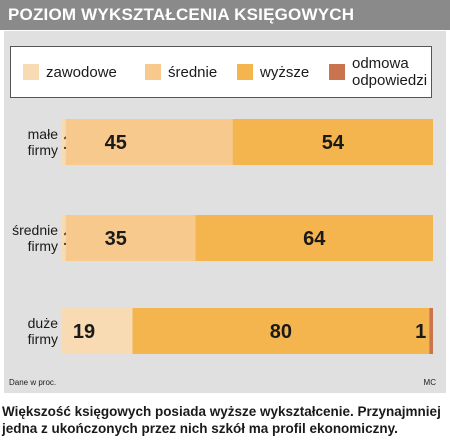  I want to click on value-label-wyzsze-srednie-firmy: 64, so click(314, 239).